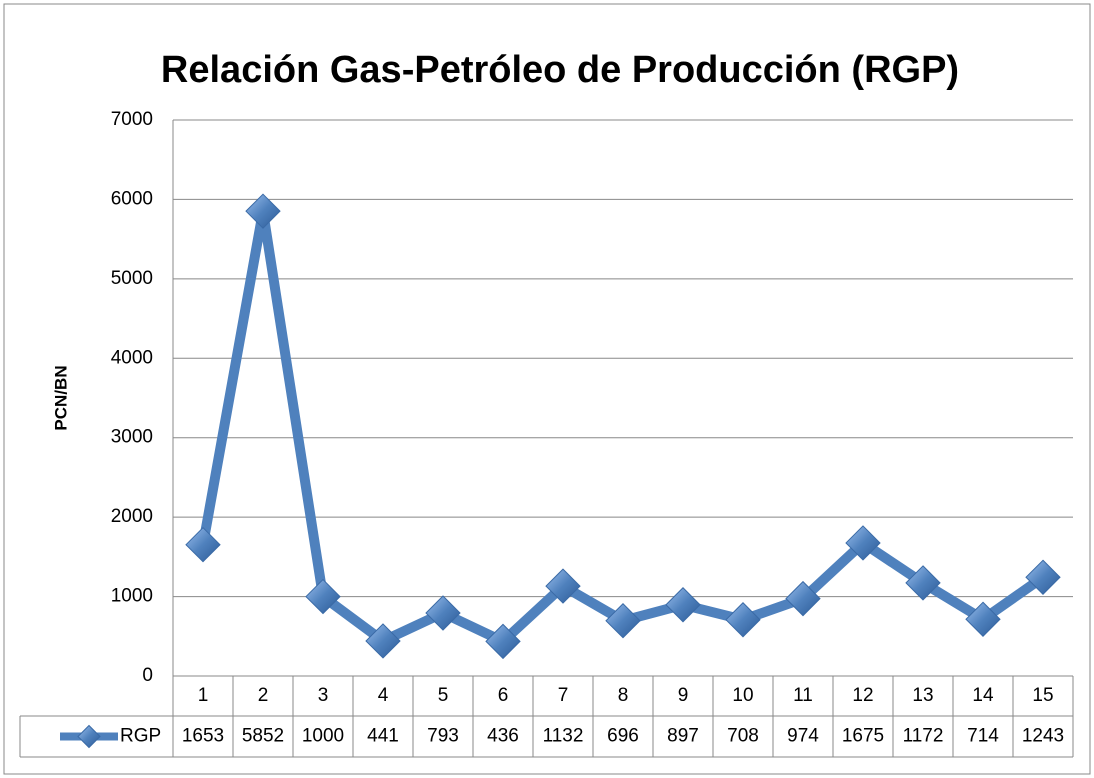 Image resolution: width=1094 pixels, height=778 pixels. What do you see at coordinates (383, 736) in the screenshot?
I see `table-value: 441` at bounding box center [383, 736].